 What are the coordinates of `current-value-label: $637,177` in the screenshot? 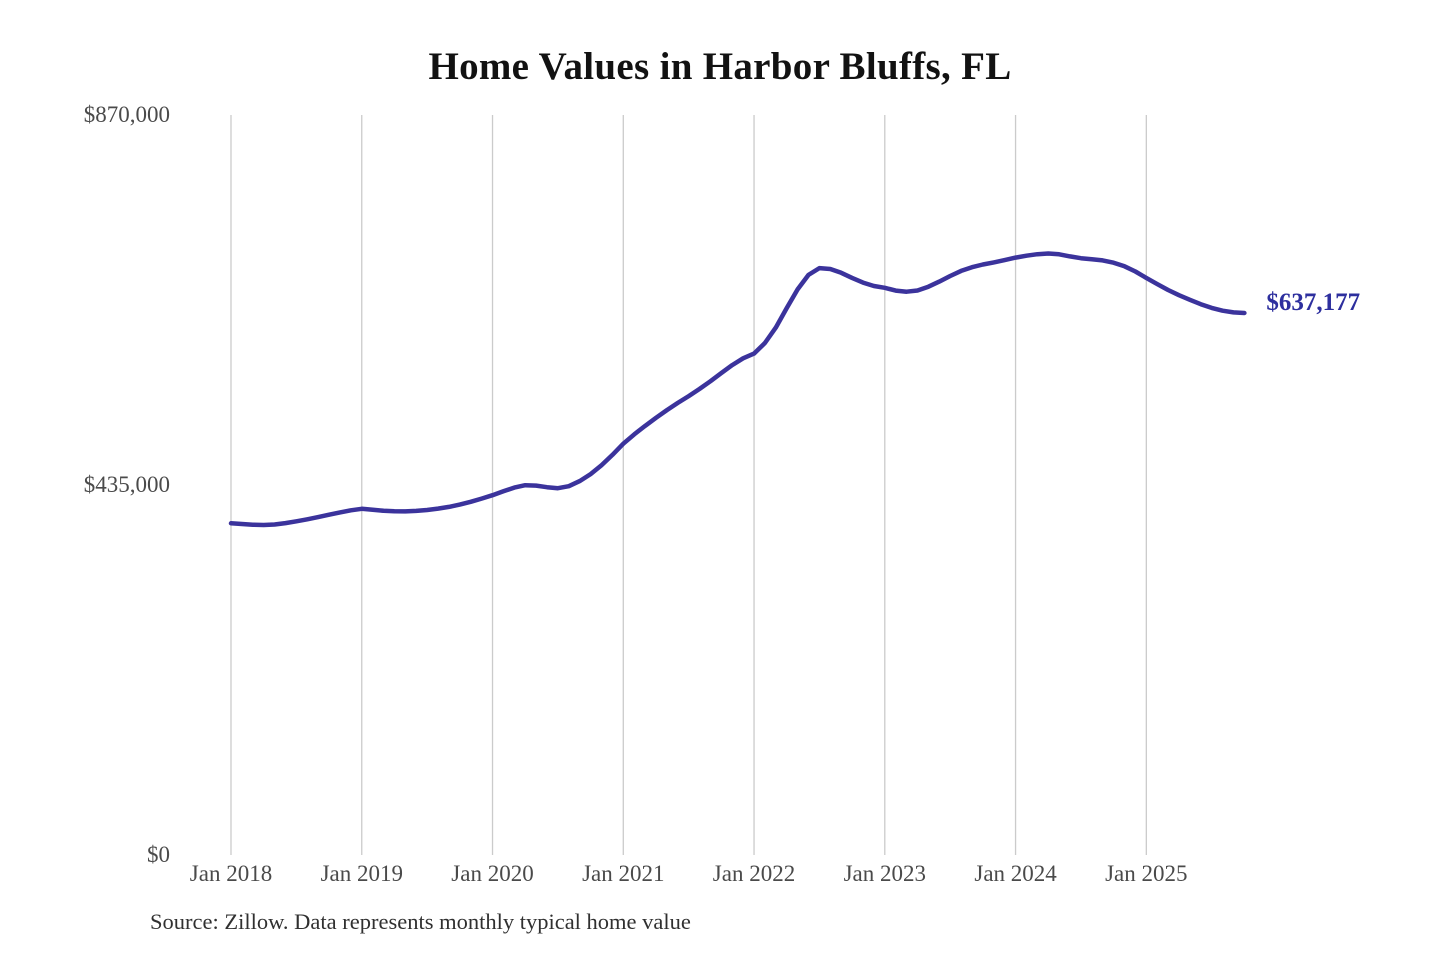 It's located at (1313, 302).